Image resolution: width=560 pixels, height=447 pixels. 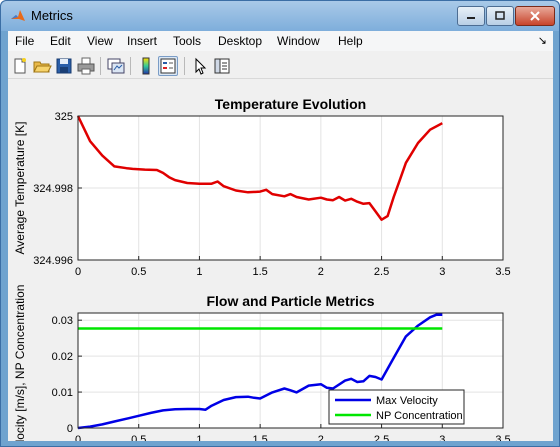 What do you see at coordinates (78, 437) in the screenshot?
I see `flow-xtick-label: 0` at bounding box center [78, 437].